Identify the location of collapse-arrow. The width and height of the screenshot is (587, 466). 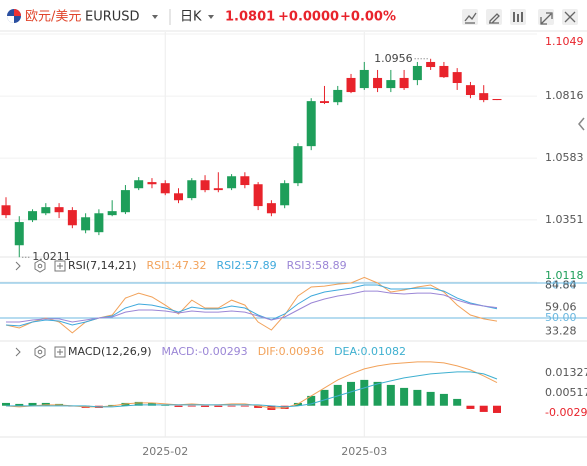
(581, 124).